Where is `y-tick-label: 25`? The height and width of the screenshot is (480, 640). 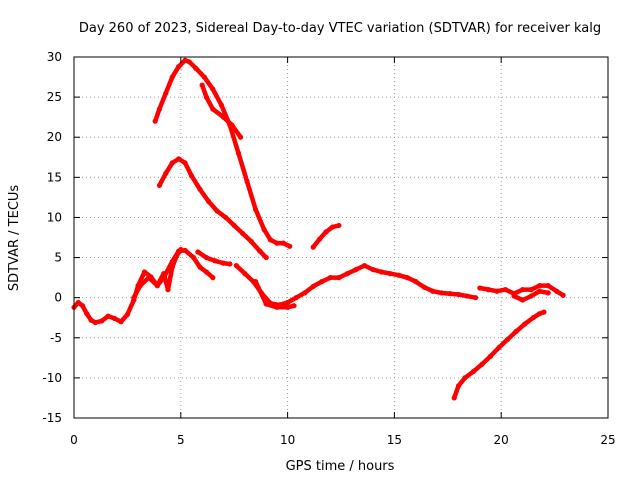 y-tick-label: 25 is located at coordinates (54, 97).